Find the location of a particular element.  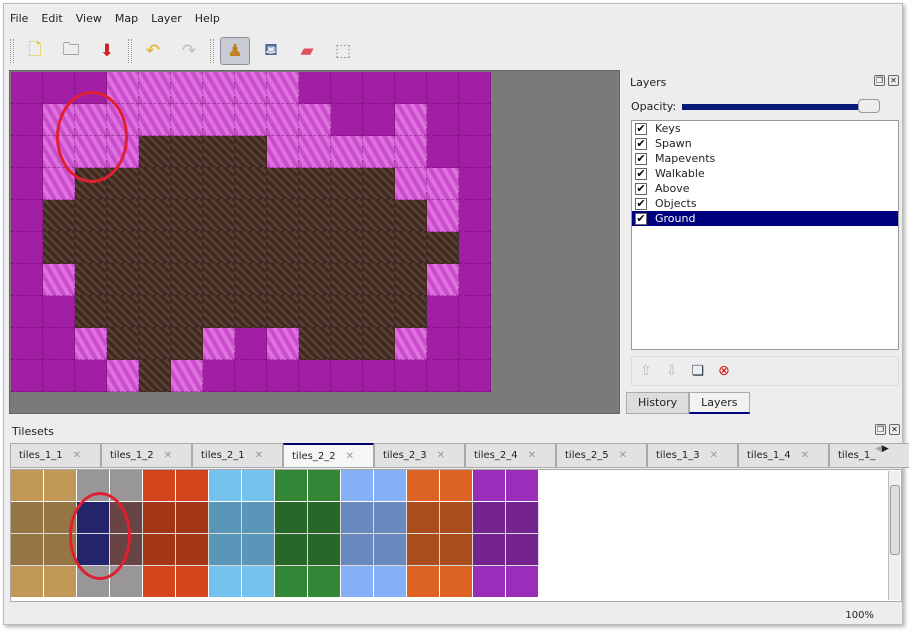

menu-edit: Edit is located at coordinates (52, 18).